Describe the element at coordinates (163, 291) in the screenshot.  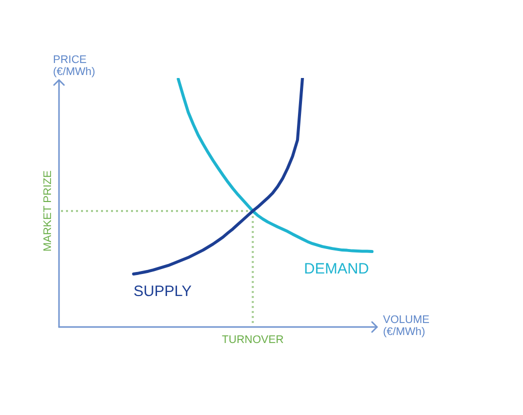
I see `series-label: SUPPLY` at that location.